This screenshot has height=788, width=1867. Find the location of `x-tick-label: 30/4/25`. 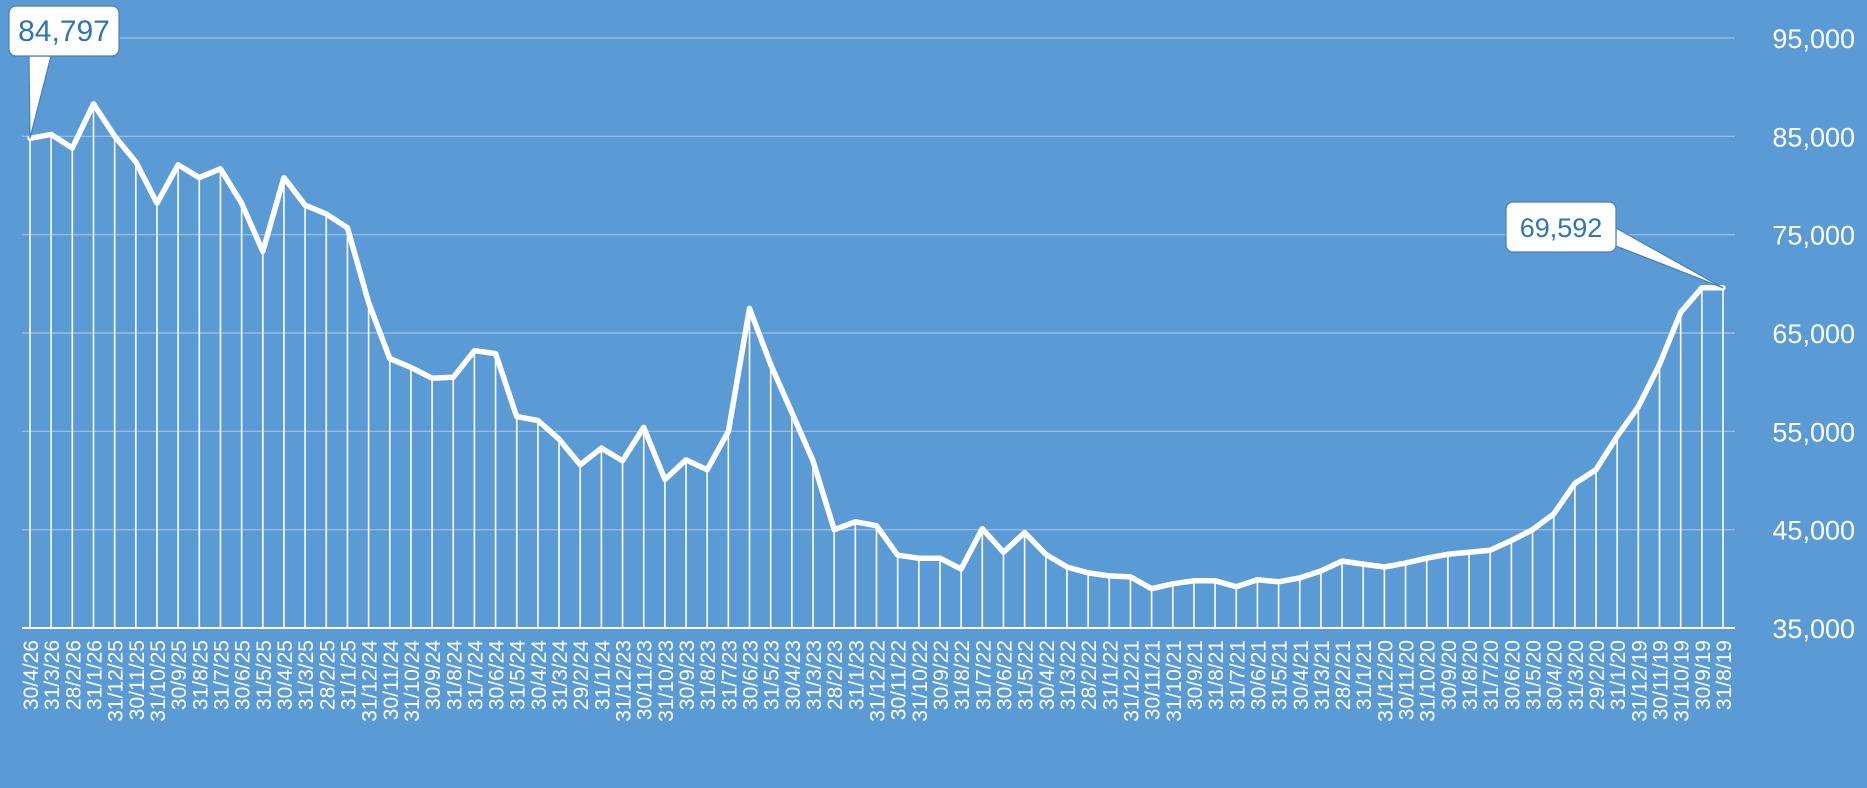

x-tick-label: 30/4/25 is located at coordinates (285, 675).